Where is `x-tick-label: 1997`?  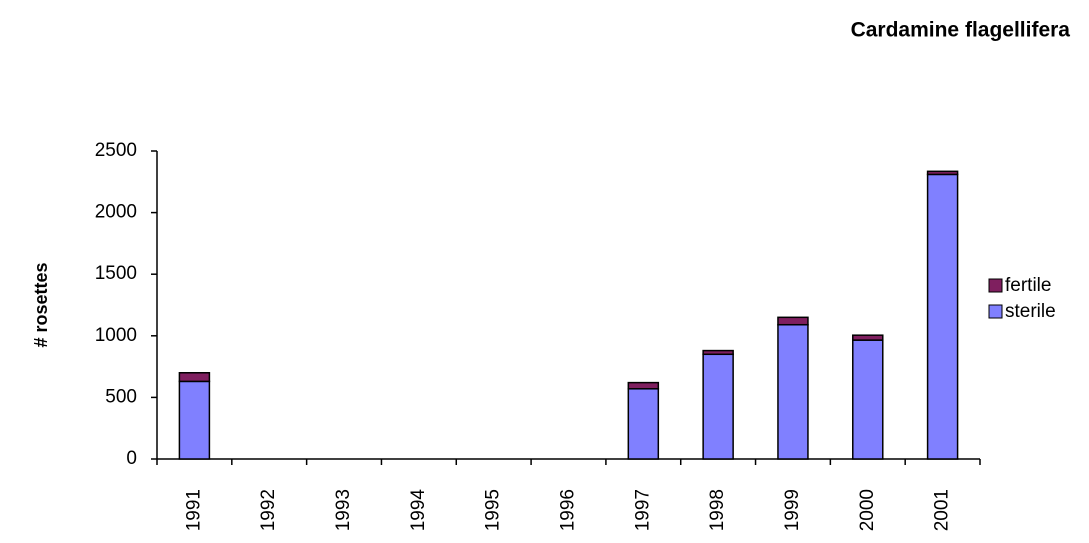 x-tick-label: 1997 is located at coordinates (642, 510).